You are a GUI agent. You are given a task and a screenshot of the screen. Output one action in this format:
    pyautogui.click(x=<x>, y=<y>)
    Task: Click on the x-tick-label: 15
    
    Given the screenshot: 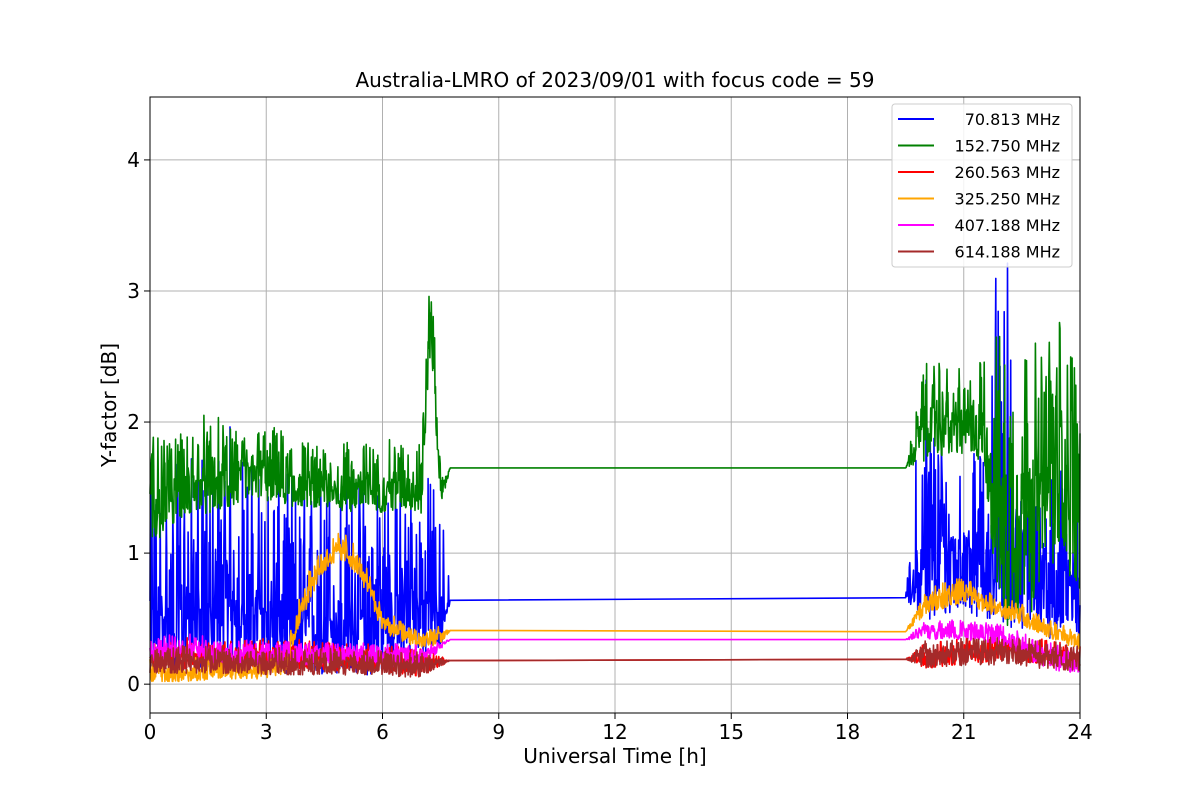 What is the action you would take?
    pyautogui.click(x=731, y=732)
    